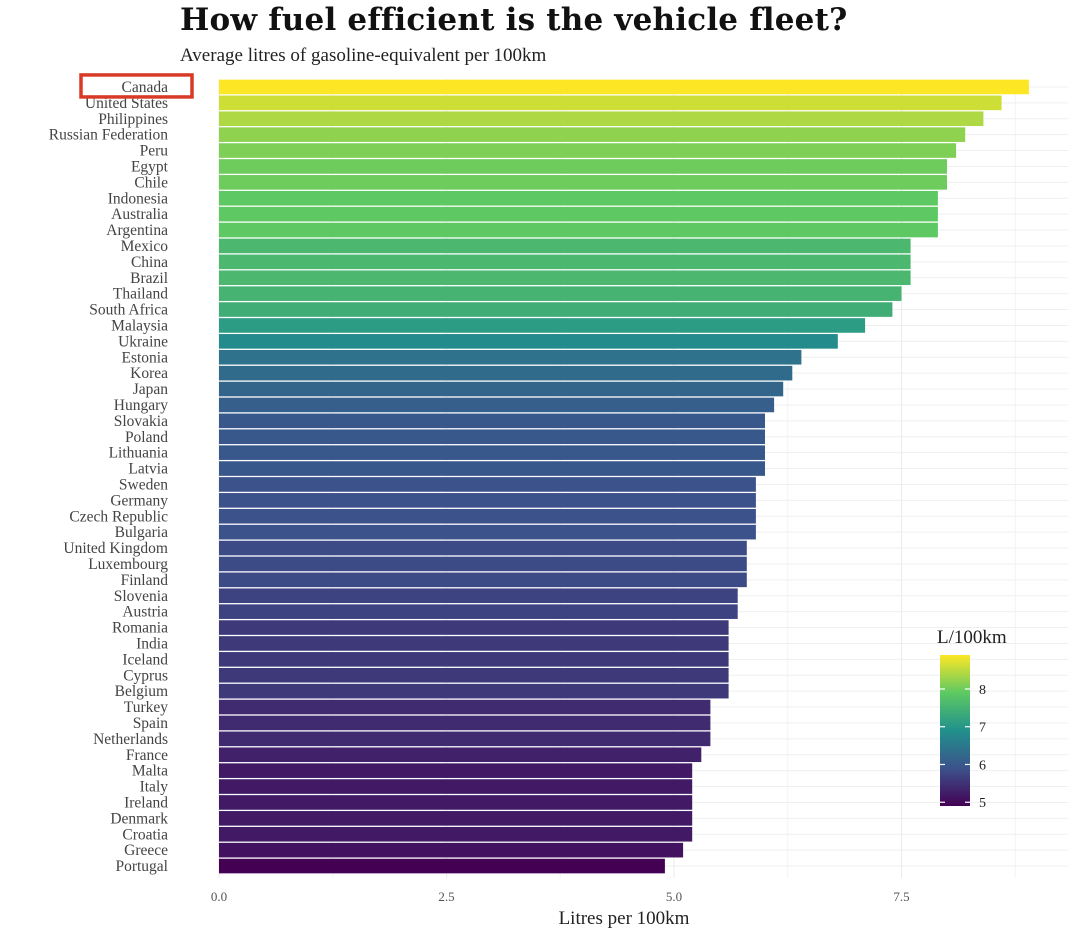 This screenshot has width=1080, height=937. Describe the element at coordinates (138, 198) in the screenshot. I see `category-label: Indonesia` at that location.